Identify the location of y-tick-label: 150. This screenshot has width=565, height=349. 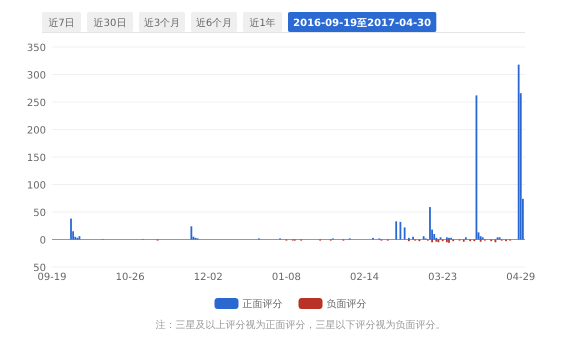
(36, 158).